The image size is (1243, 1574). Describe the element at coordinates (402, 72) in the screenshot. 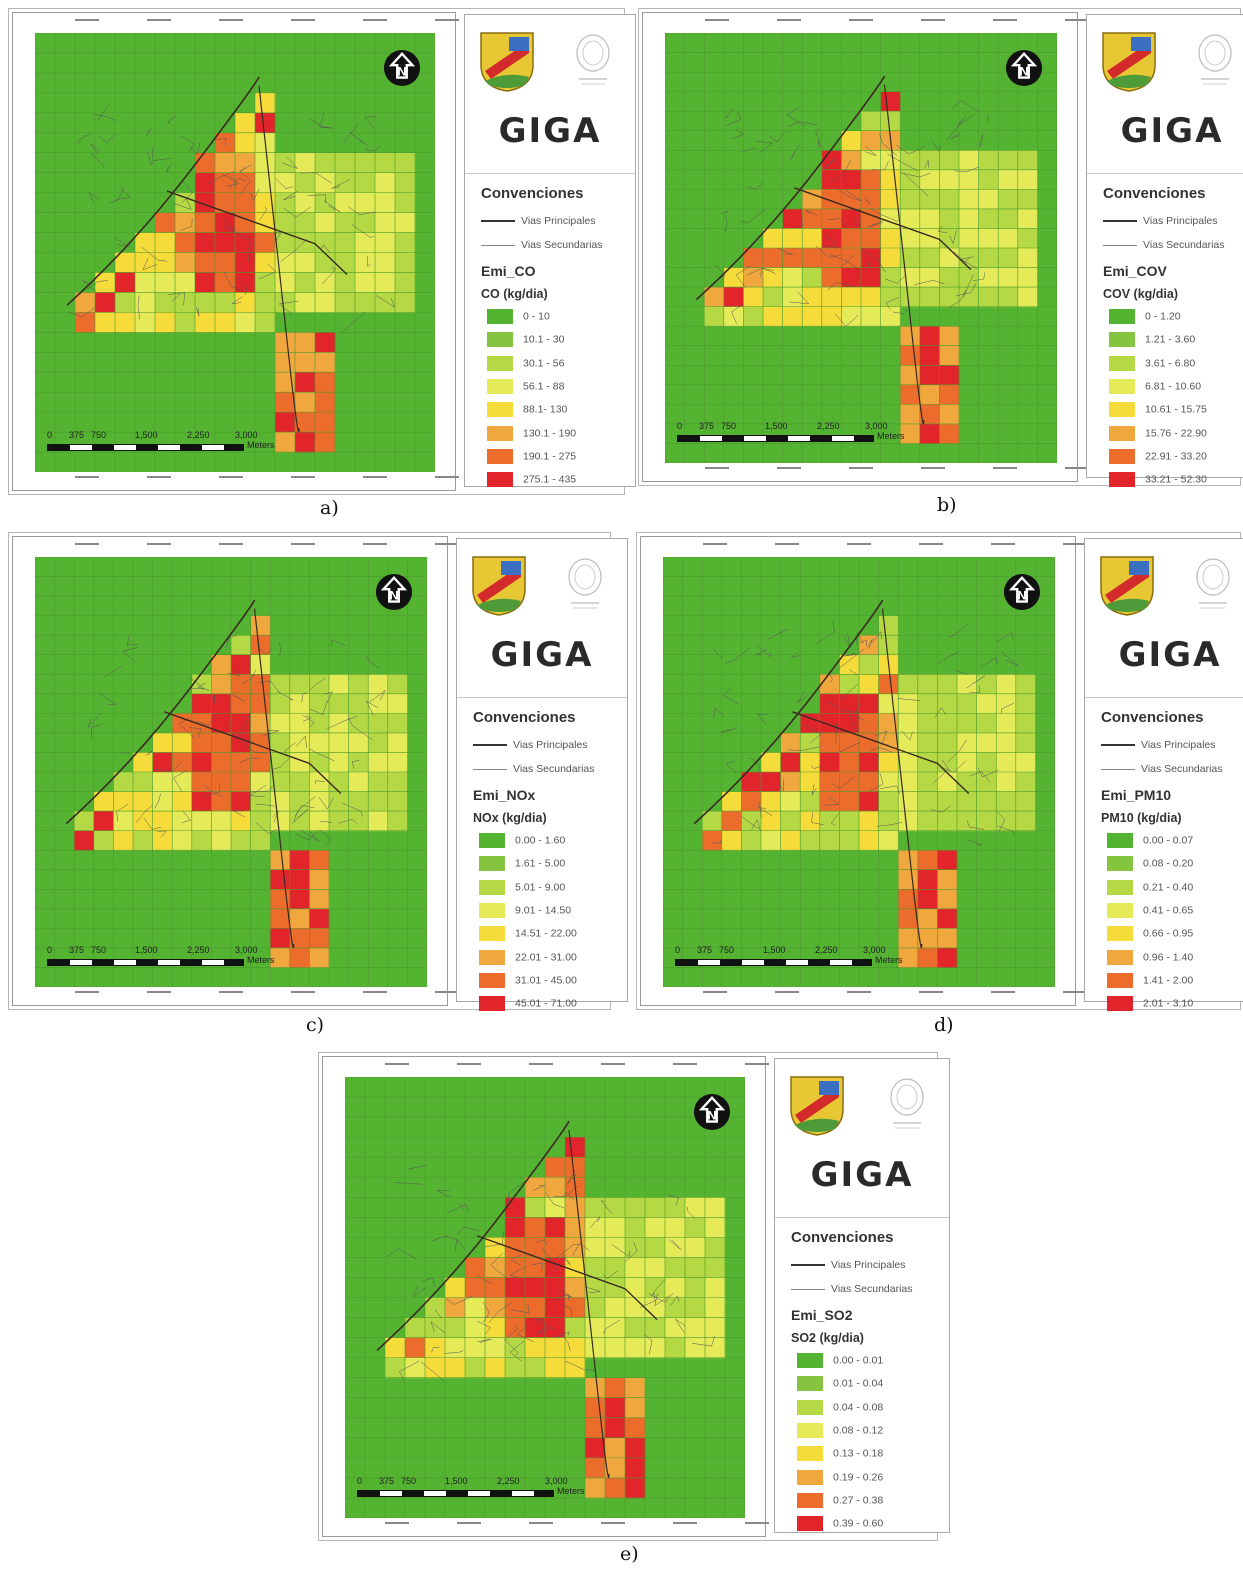

I see `svg-text: N` at that location.